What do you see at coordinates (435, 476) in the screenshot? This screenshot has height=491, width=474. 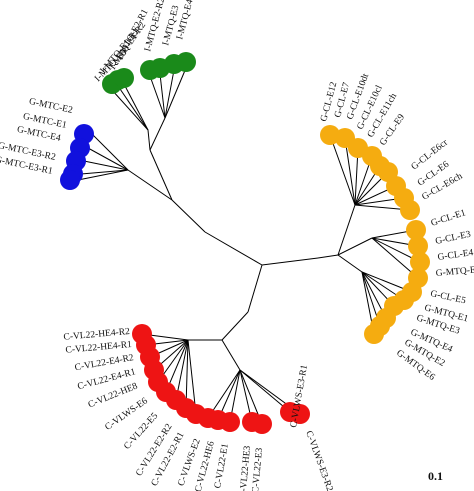 I see `scale-bar-label: 0.1` at bounding box center [435, 476].